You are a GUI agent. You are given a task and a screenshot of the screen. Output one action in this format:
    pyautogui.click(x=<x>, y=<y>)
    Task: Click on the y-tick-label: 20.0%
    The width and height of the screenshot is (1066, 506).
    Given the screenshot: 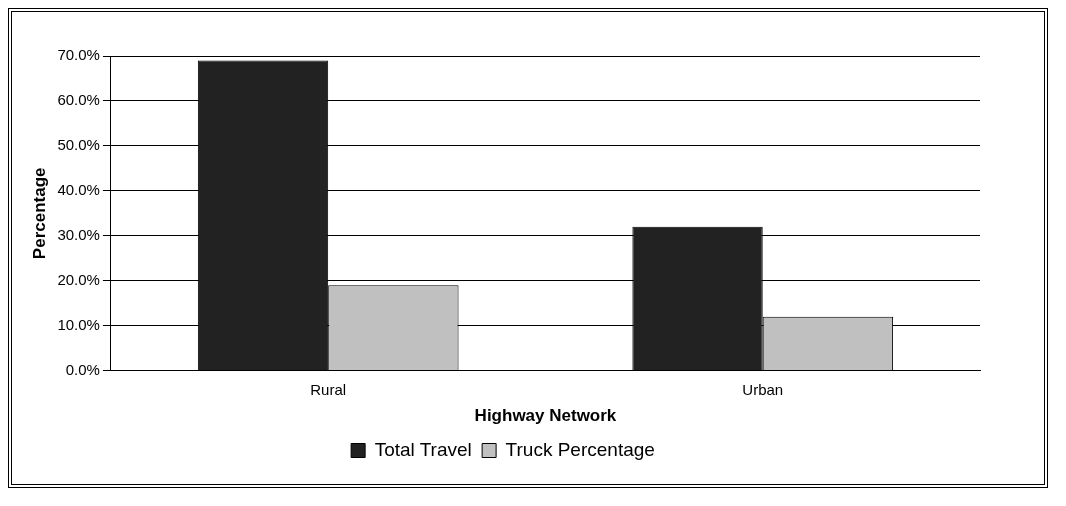 What is the action you would take?
    pyautogui.click(x=78, y=279)
    